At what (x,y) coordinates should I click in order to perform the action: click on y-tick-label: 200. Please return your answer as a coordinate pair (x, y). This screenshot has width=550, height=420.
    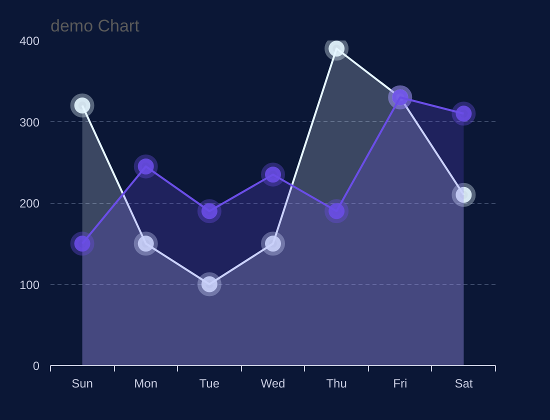
    Looking at the image, I should click on (29, 203).